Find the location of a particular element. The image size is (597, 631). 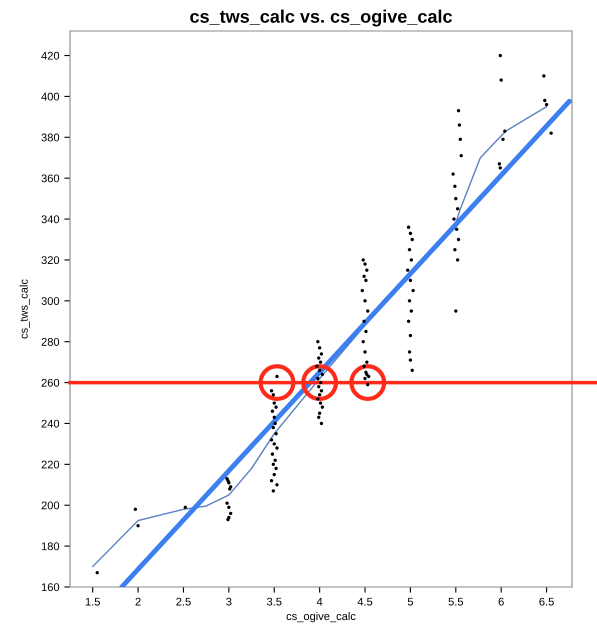

x-tick-label: 4.5 is located at coordinates (365, 602).